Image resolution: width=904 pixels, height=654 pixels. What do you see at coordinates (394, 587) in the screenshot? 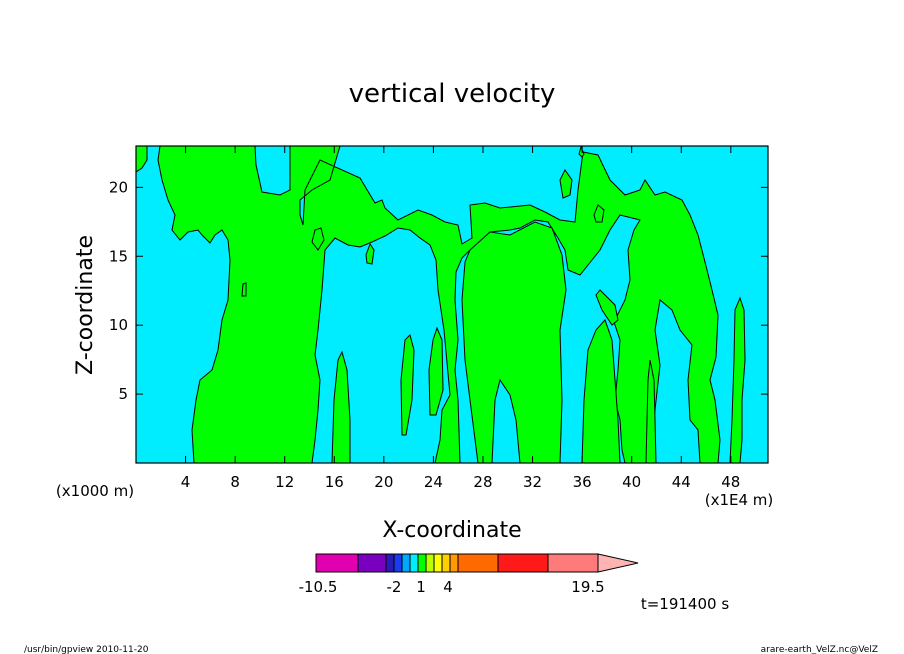
I see `colorbar-label: -2` at bounding box center [394, 587].